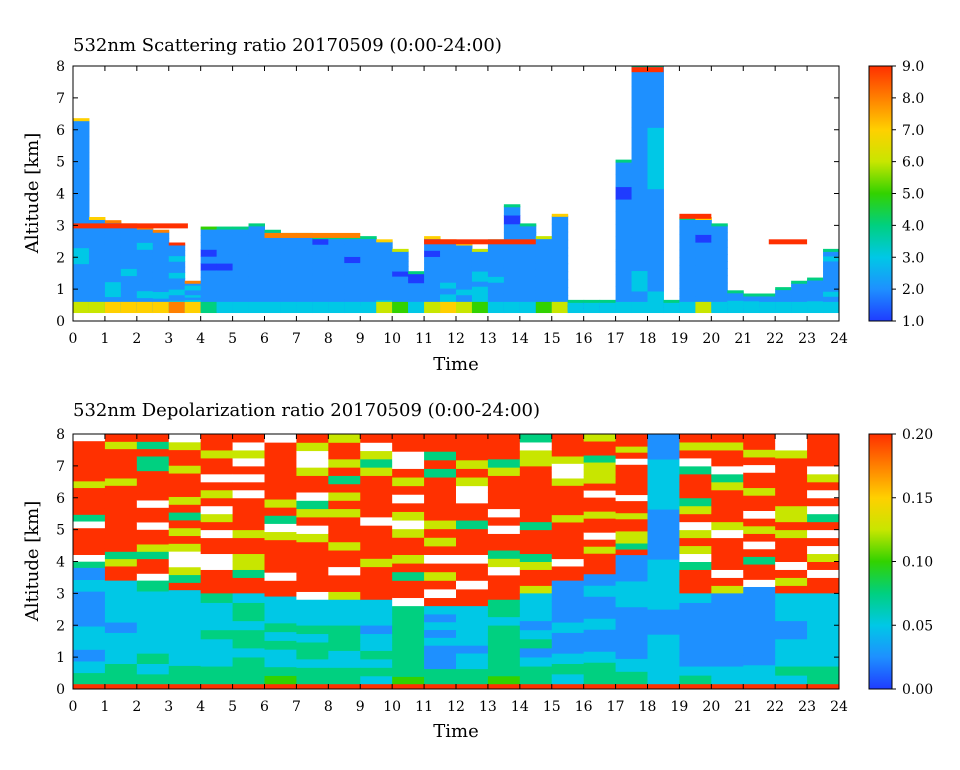 Image resolution: width=960 pixels, height=770 pixels. I want to click on x-tick-label: 9, so click(360, 707).